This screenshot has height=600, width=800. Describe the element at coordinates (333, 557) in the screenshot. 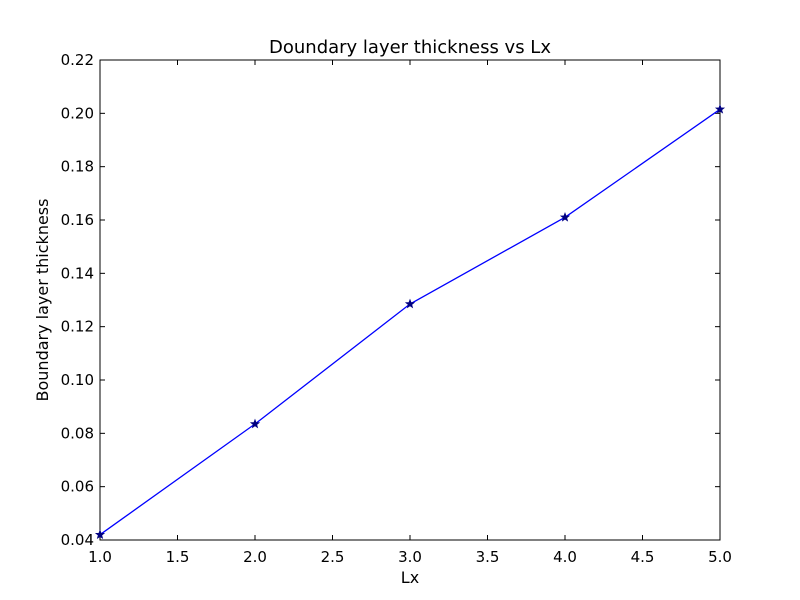

I see `x-tick-label: 2.5` at that location.